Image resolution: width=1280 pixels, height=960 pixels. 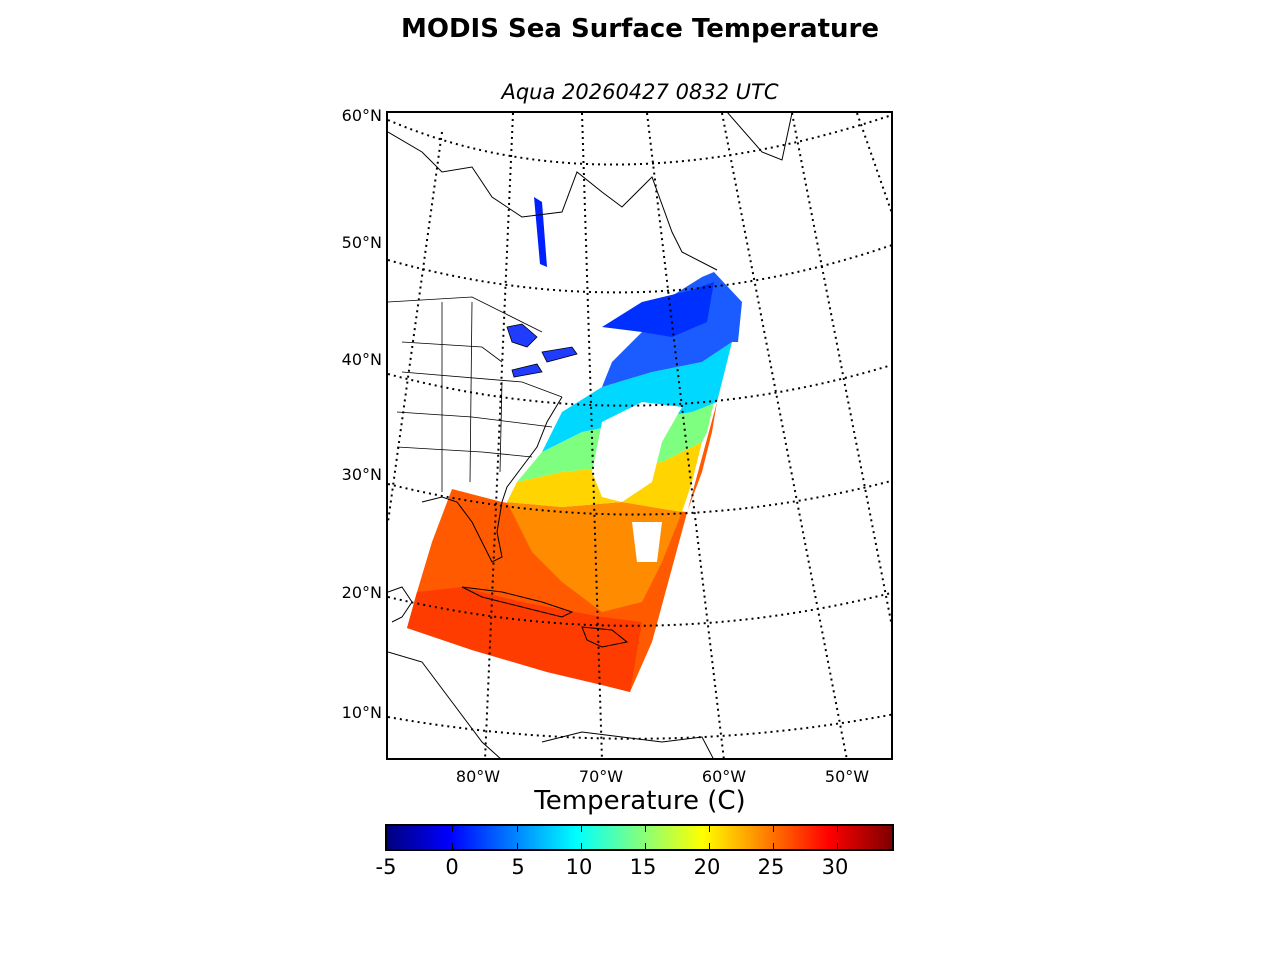 I want to click on colorbar, so click(x=639, y=837).